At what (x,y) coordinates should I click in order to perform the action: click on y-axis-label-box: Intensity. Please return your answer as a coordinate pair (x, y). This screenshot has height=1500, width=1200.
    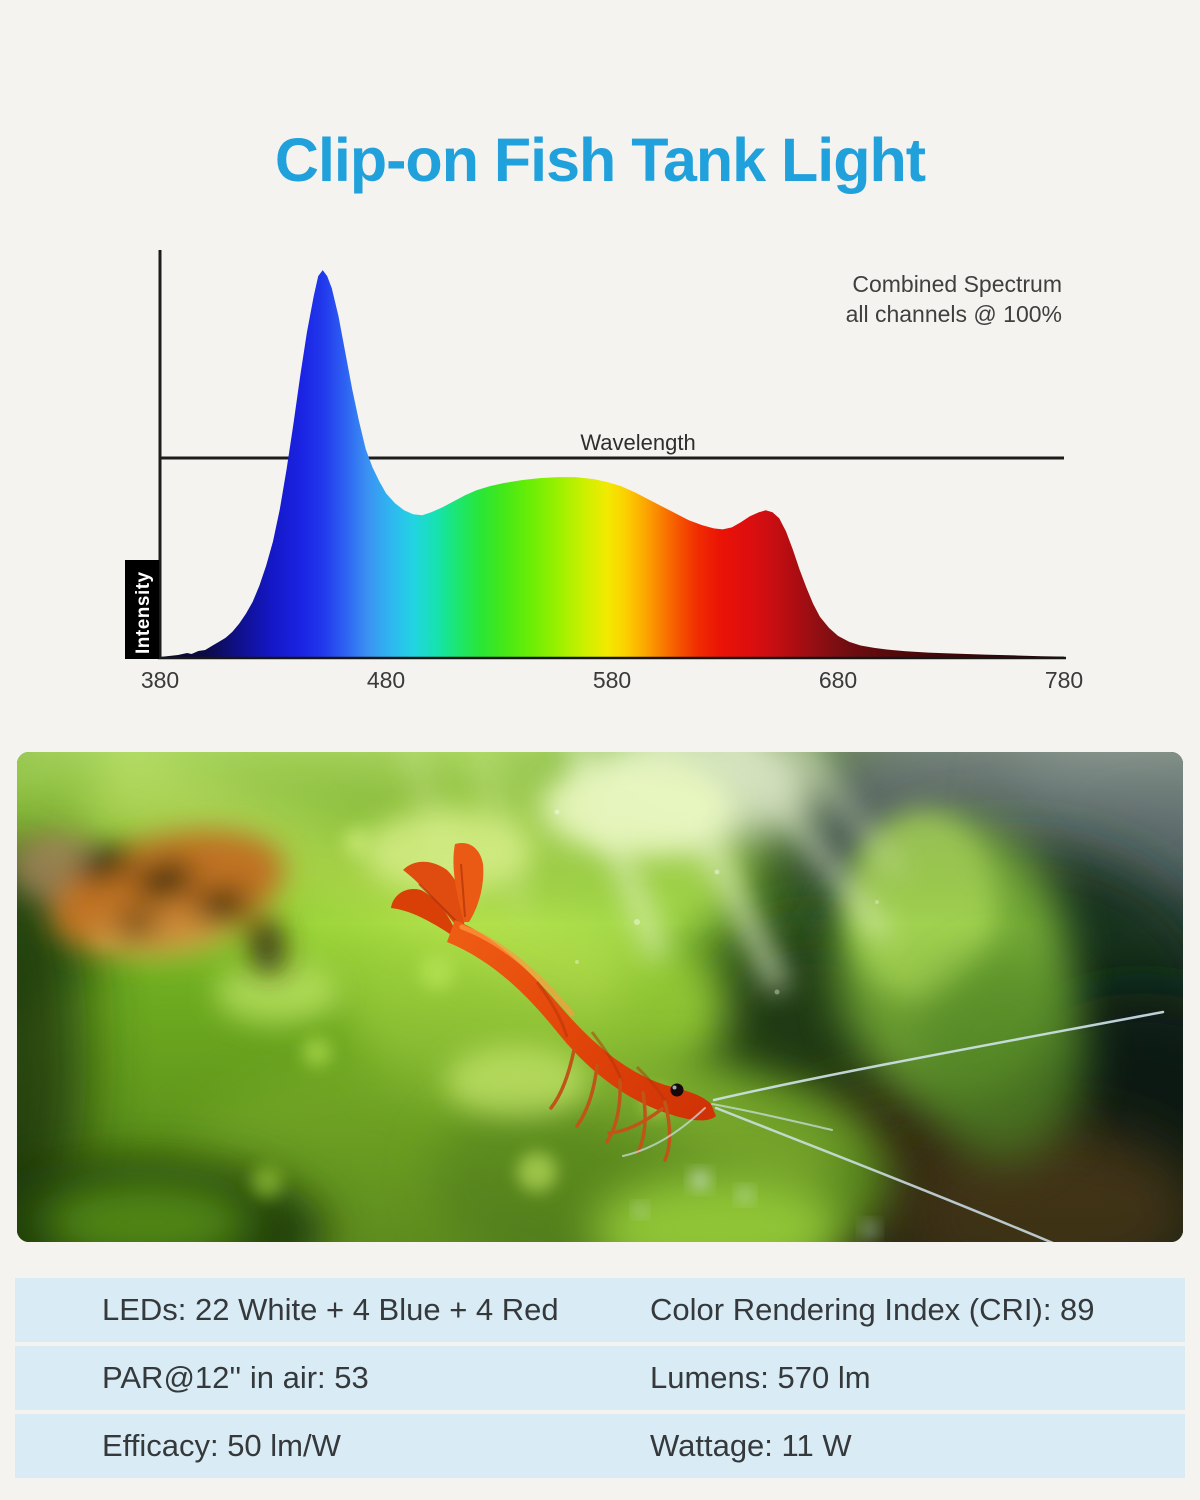
    Looking at the image, I should click on (142, 609).